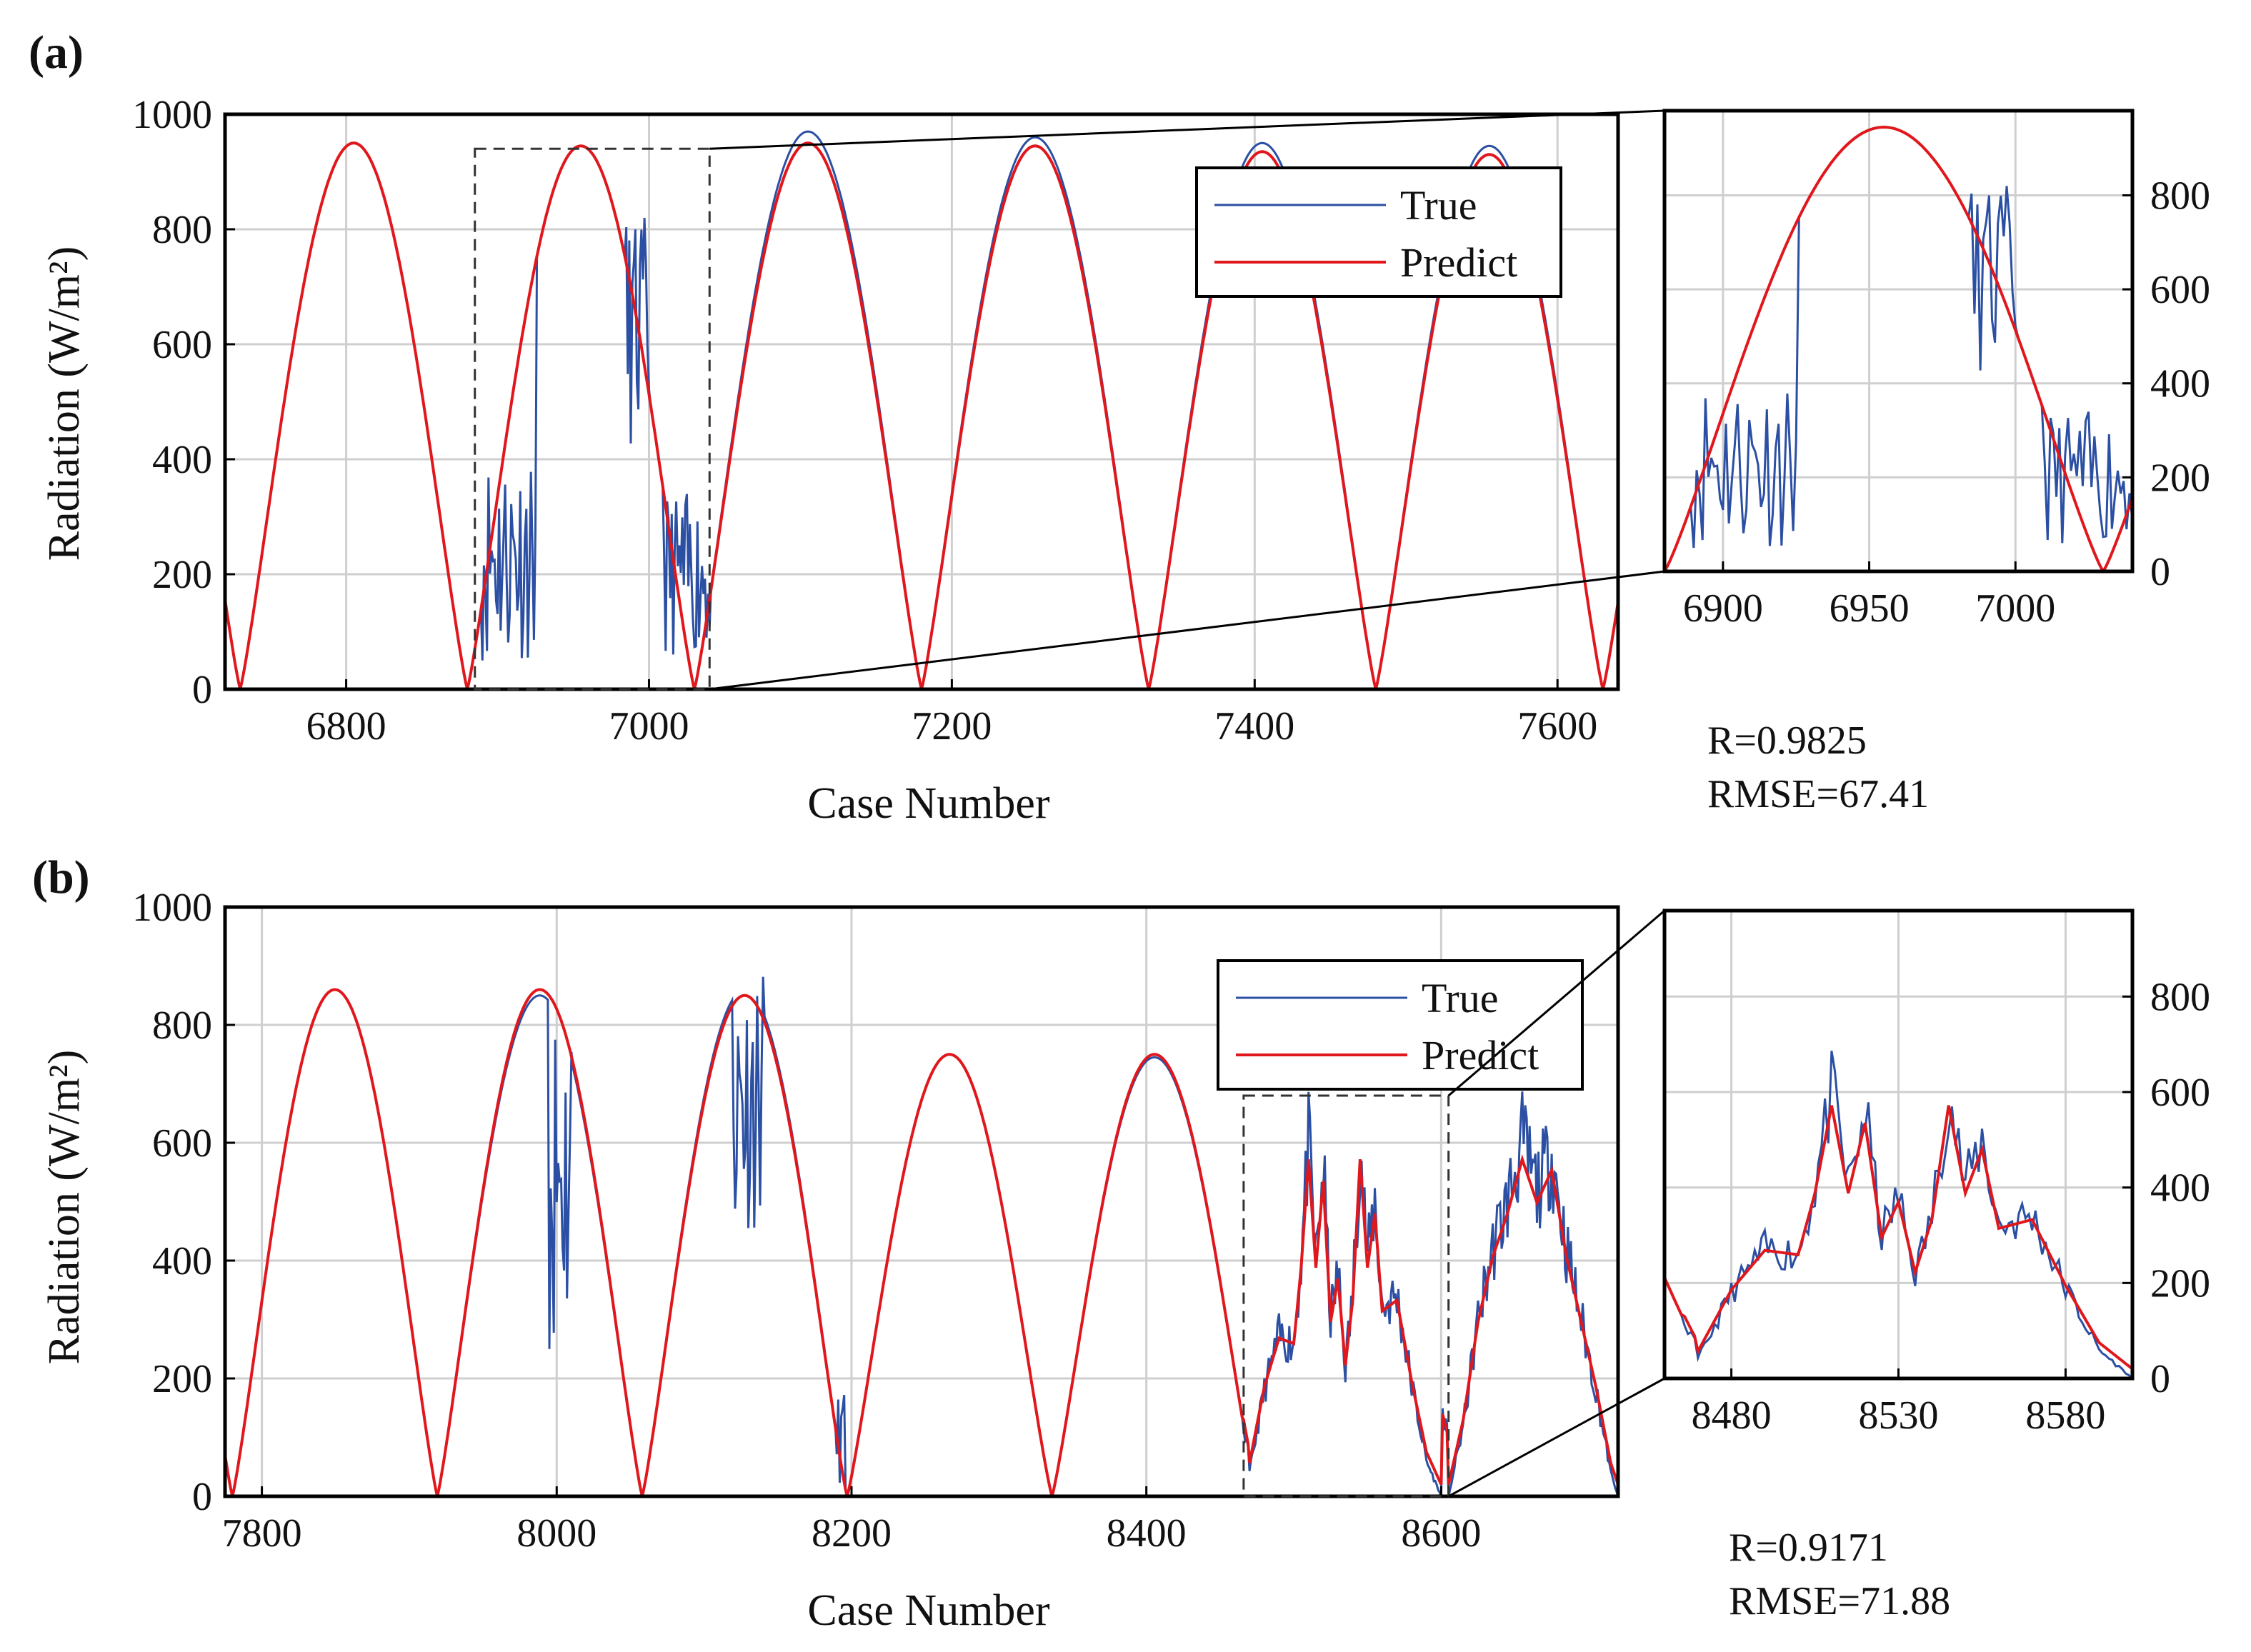  What do you see at coordinates (1346, 1296) in the screenshot?
I see `b-main-zoom-box` at bounding box center [1346, 1296].